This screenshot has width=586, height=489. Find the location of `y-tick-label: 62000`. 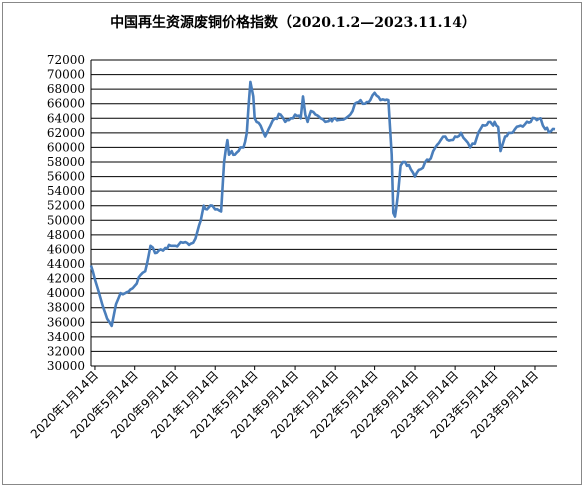

y-tick-label: 62000 is located at coordinates (66, 133).